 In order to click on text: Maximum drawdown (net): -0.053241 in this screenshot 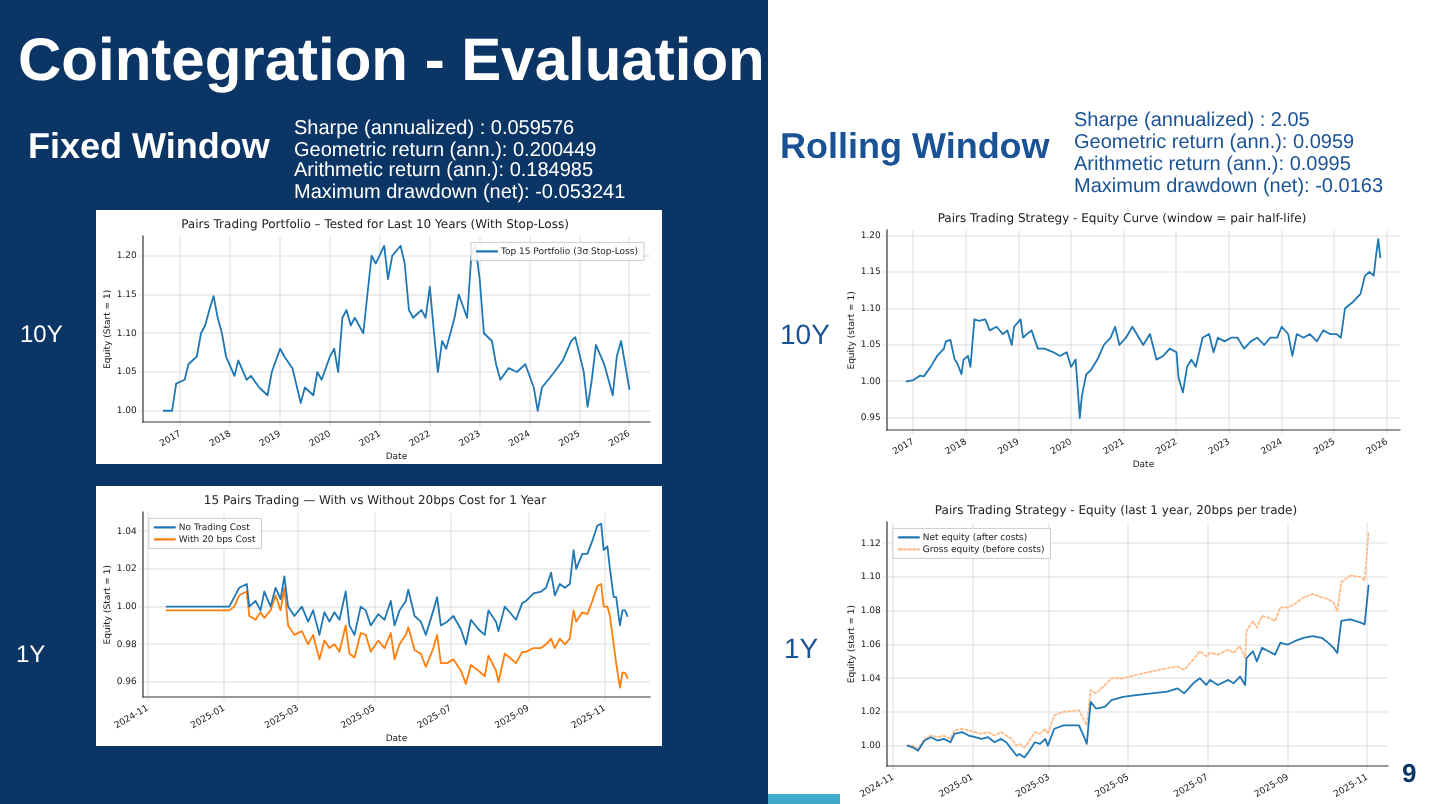, I will do `click(460, 193)`.